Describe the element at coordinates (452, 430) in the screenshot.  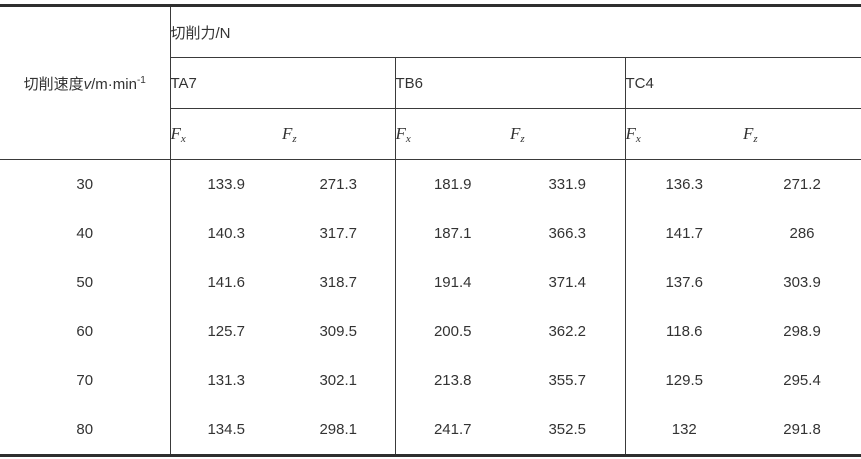
I see `value-cell: 241.7` at that location.